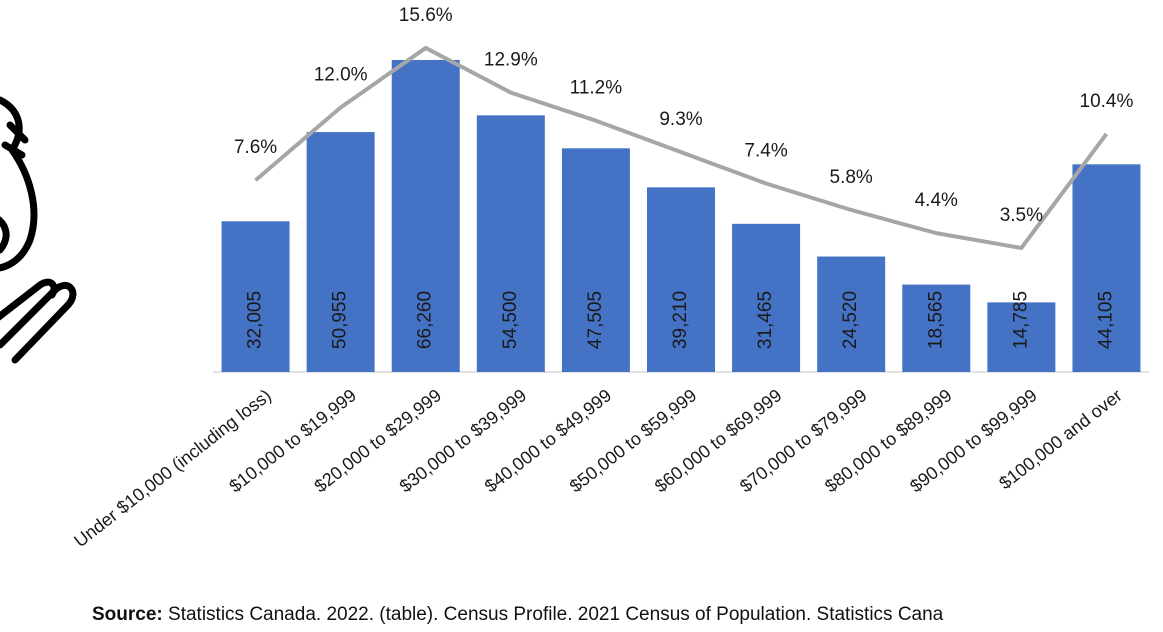  Describe the element at coordinates (765, 320) in the screenshot. I see `bar-value-label: 31,465` at that location.